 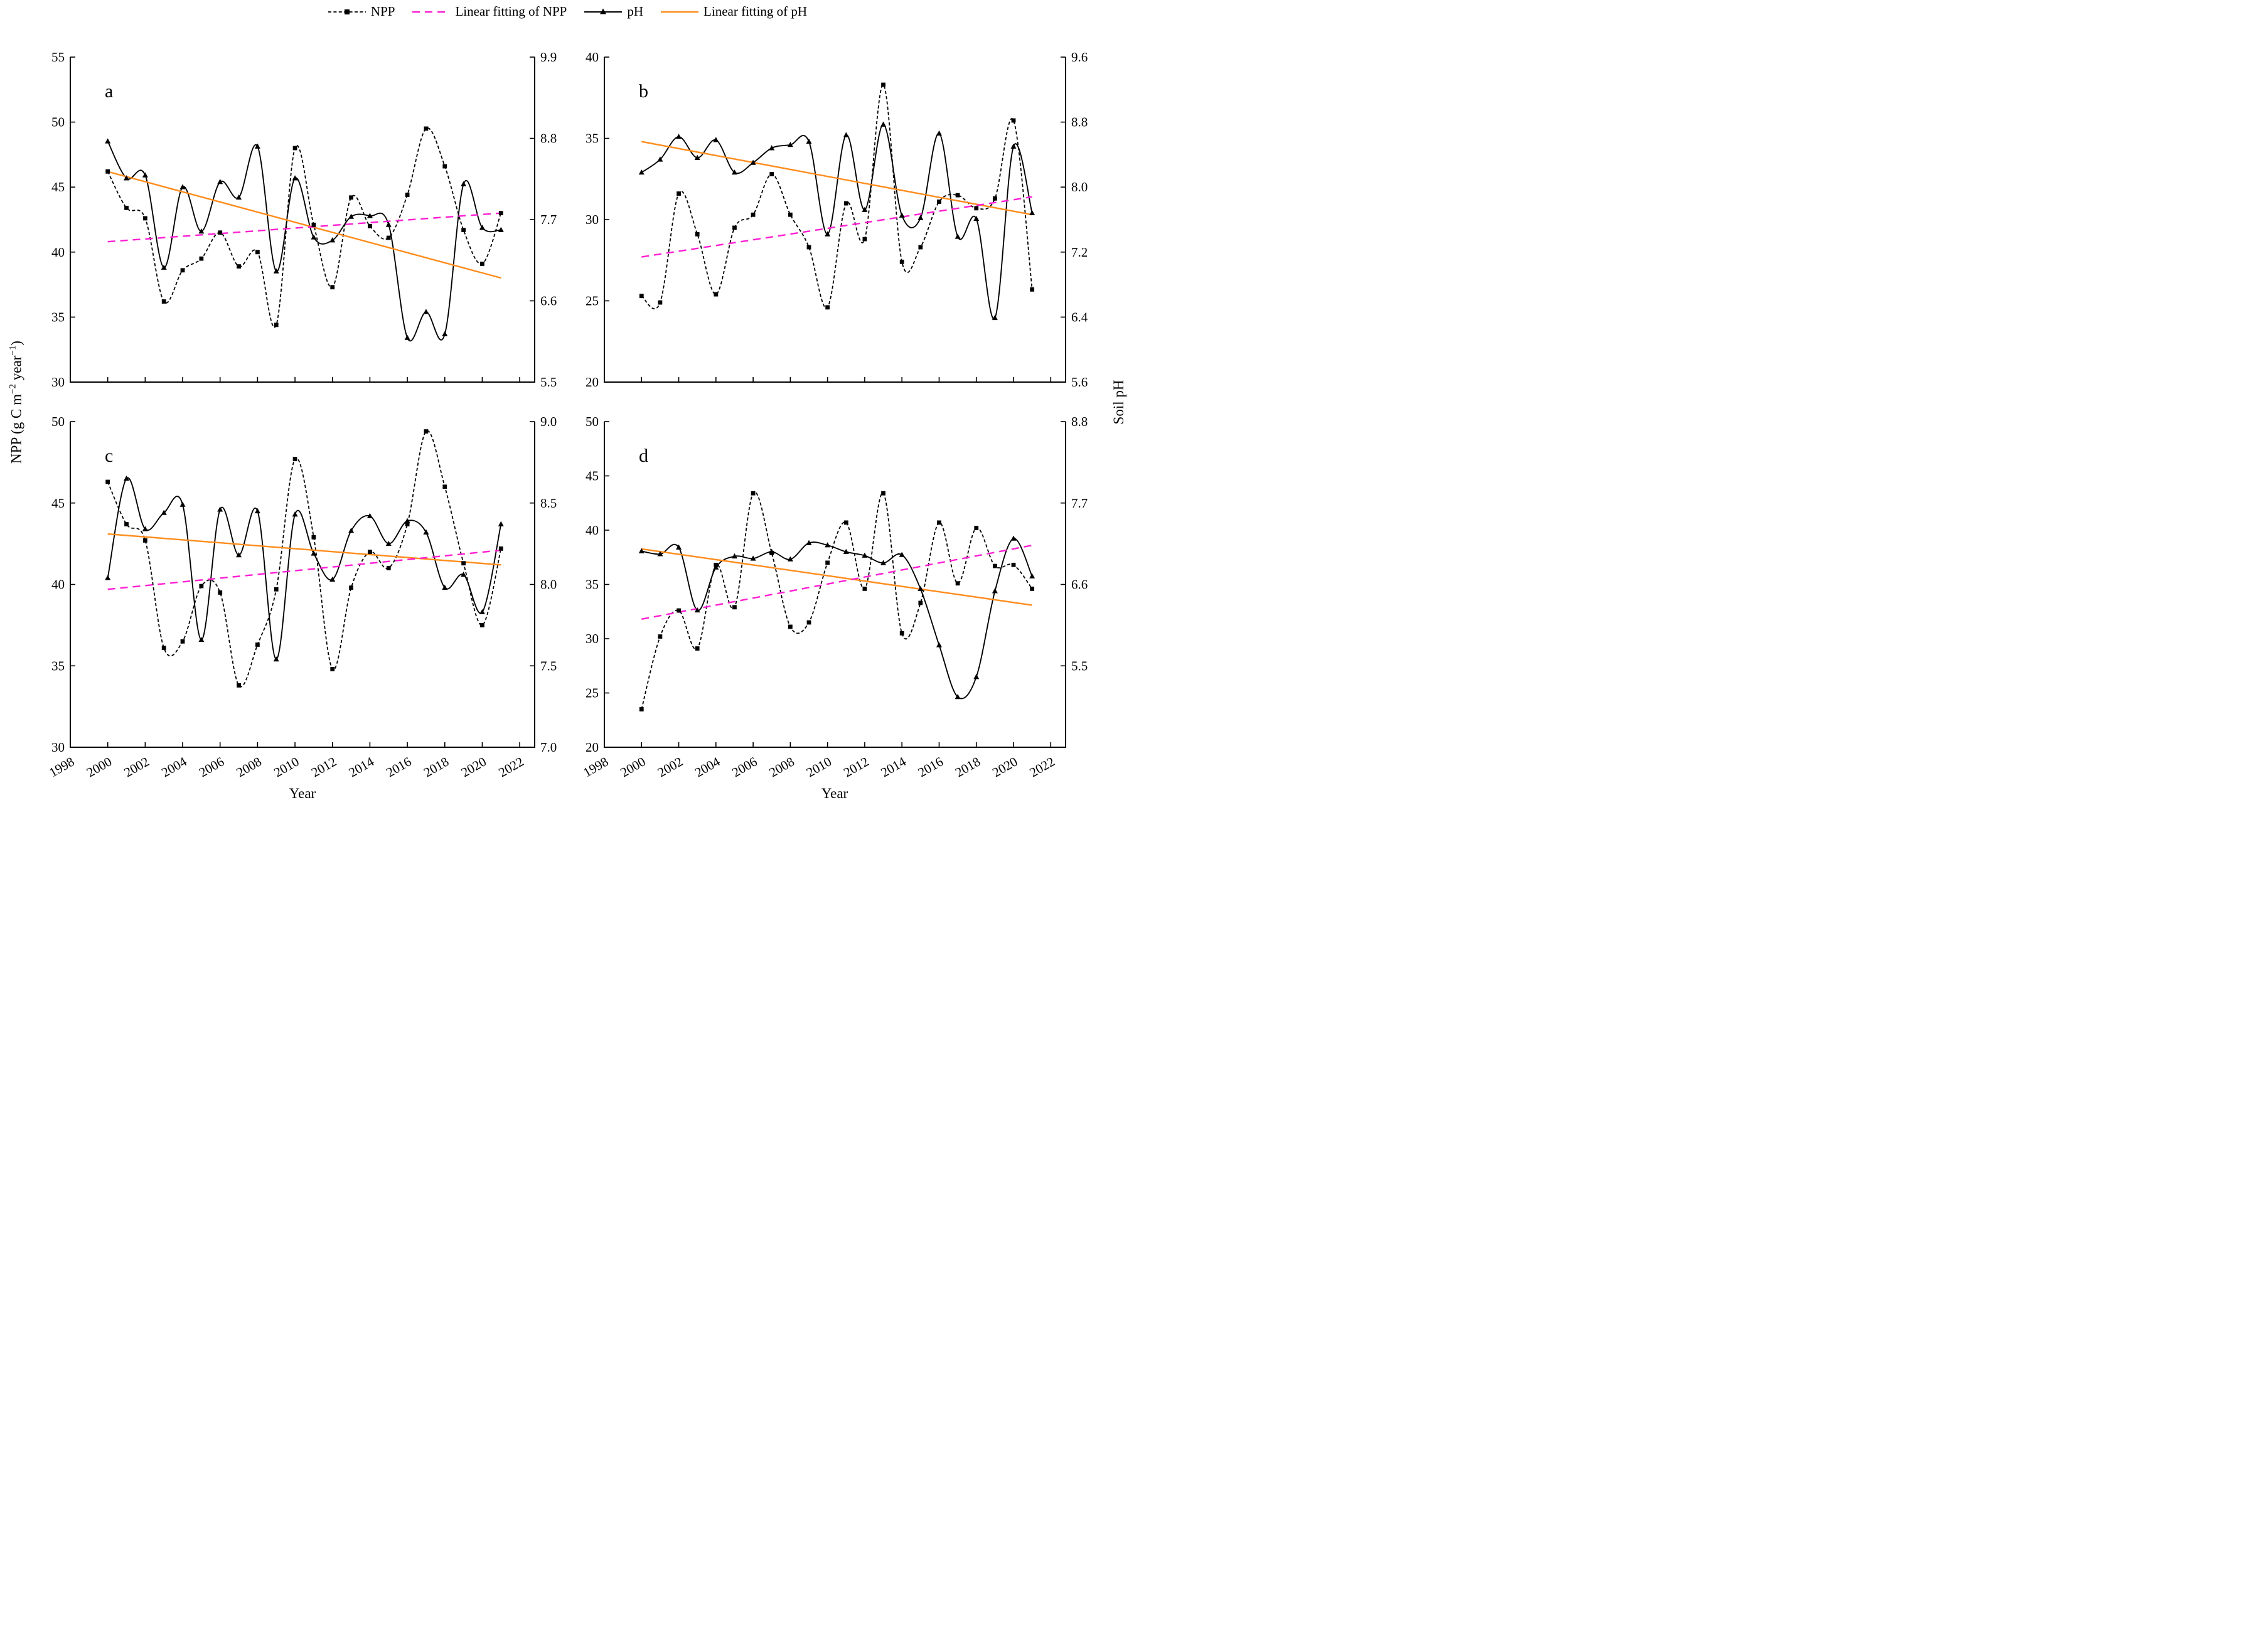 I want to click on y-axis-title-npp: NPP (g C m−2 year−1), so click(x=16, y=402).